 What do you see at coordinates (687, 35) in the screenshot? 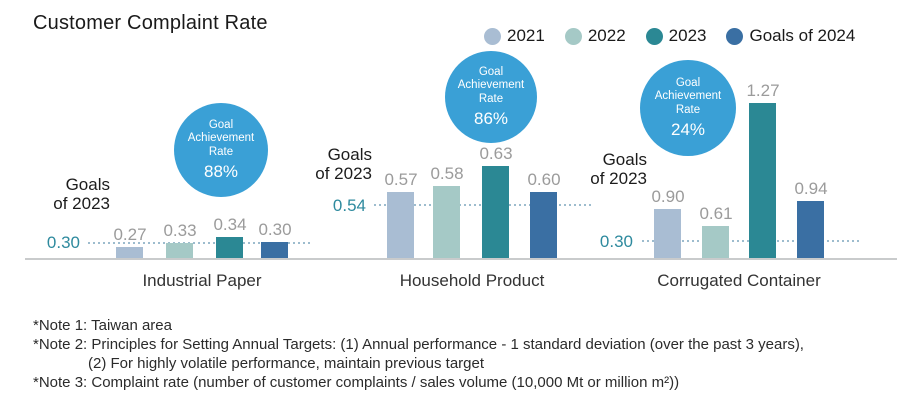
I see `legend-label: 2023` at bounding box center [687, 35].